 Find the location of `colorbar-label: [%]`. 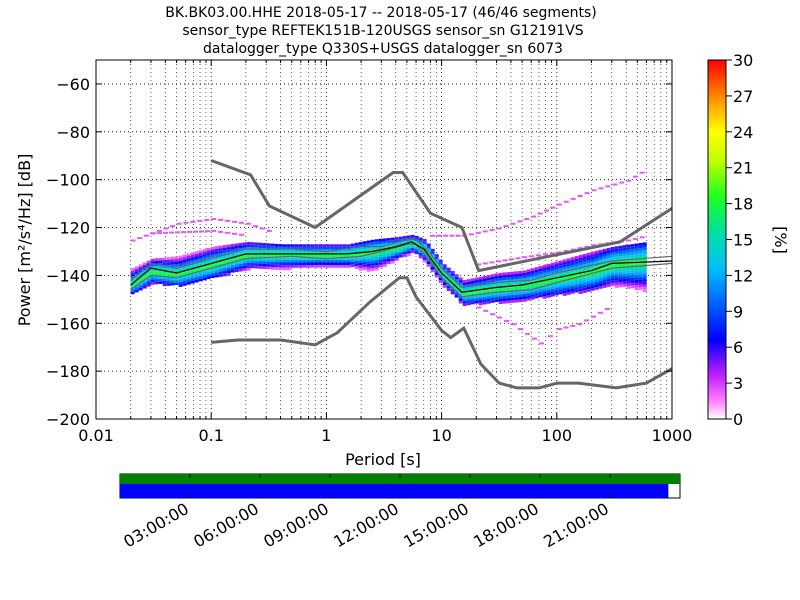

colorbar-label: [%] is located at coordinates (780, 240).